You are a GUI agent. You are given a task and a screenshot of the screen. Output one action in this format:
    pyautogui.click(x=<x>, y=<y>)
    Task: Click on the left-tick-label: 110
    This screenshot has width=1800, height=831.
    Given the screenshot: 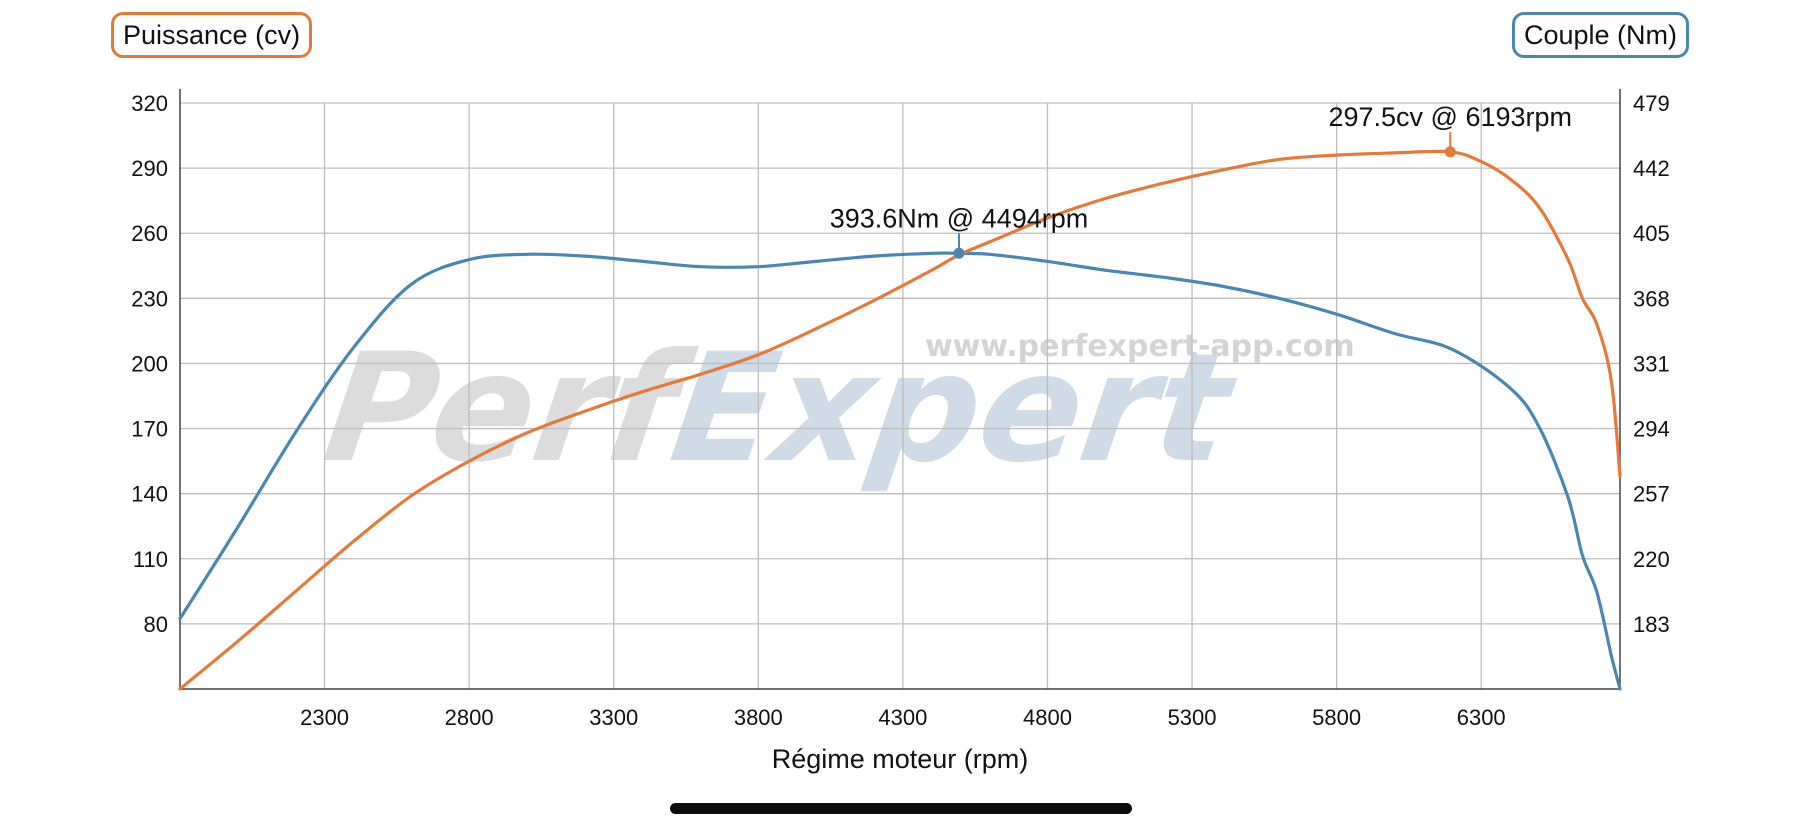 What is the action you would take?
    pyautogui.click(x=150, y=559)
    